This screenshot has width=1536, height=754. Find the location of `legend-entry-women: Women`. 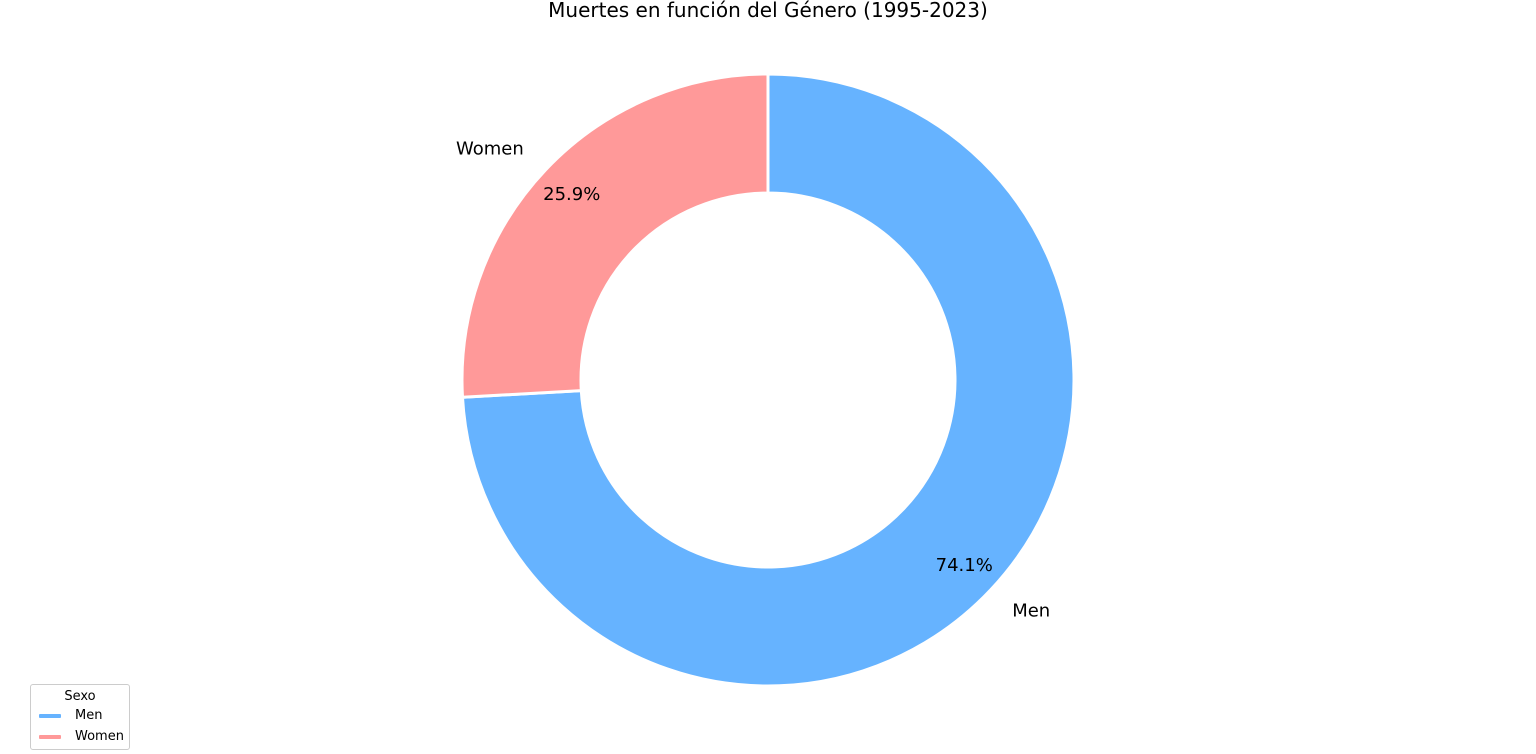

legend-entry-women: Women is located at coordinates (80, 736).